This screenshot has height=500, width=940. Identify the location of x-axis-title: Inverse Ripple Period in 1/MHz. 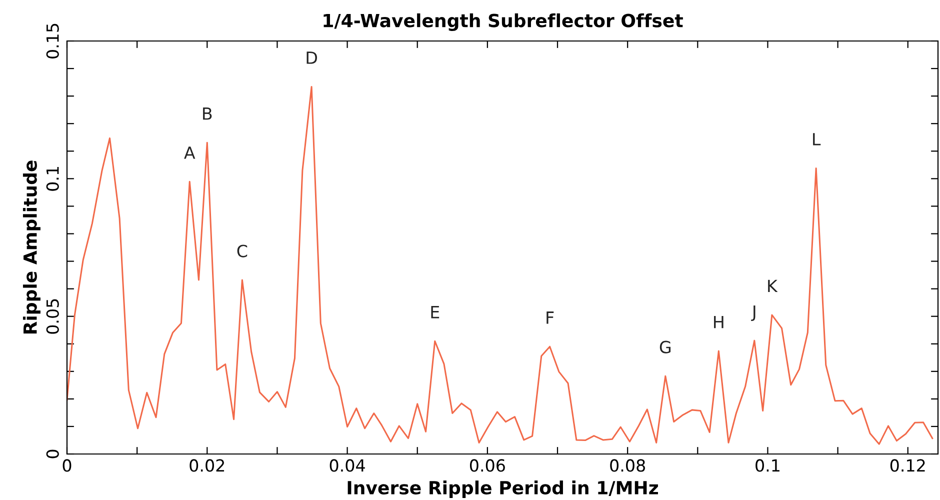
(503, 489).